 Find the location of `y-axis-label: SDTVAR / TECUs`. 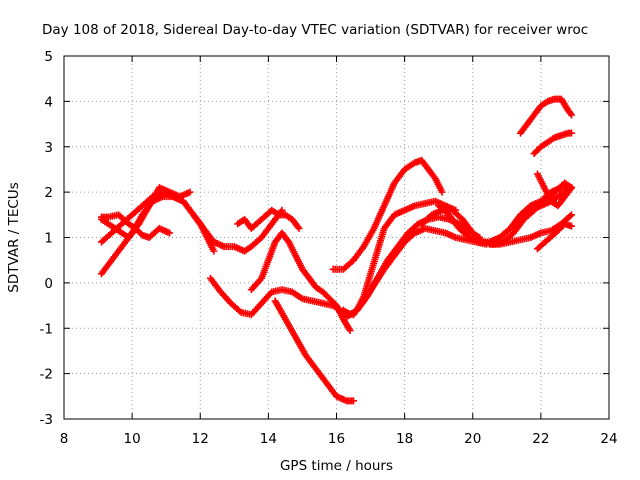

y-axis-label: SDTVAR / TECUs is located at coordinates (14, 237).